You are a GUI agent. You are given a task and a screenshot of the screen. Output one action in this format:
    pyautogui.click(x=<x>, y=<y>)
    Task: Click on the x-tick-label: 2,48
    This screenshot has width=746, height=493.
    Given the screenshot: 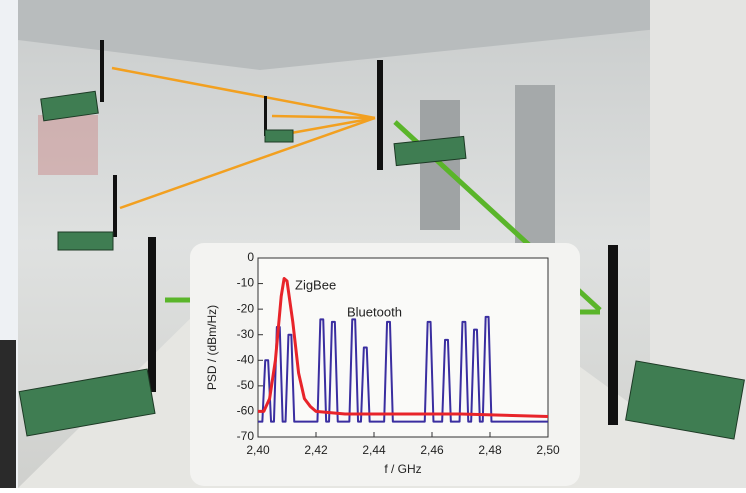 What is the action you would take?
    pyautogui.click(x=490, y=450)
    